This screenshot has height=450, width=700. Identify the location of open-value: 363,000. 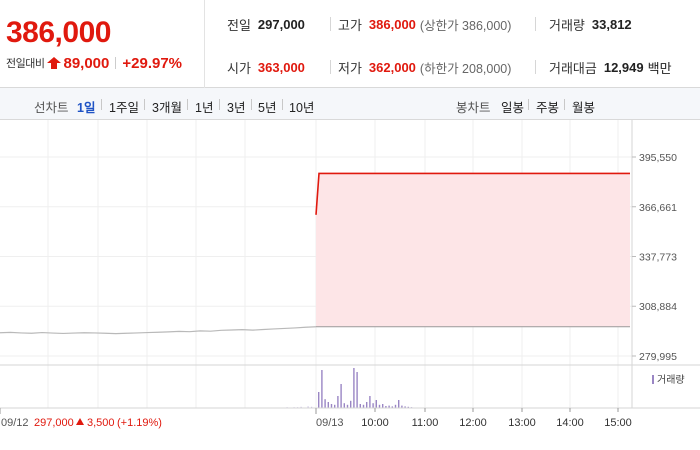
(281, 67).